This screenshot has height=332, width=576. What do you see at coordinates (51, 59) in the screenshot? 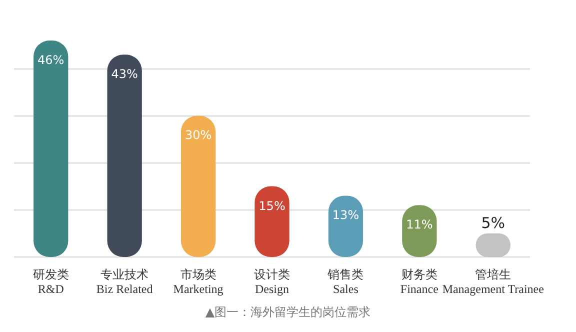
I see `data-label: 46%` at bounding box center [51, 59].